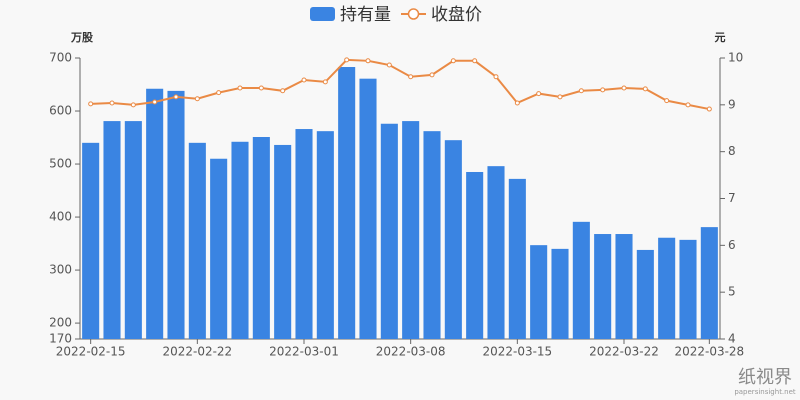  Describe the element at coordinates (765, 392) in the screenshot. I see `watermark-site: papersinsight.net` at that location.